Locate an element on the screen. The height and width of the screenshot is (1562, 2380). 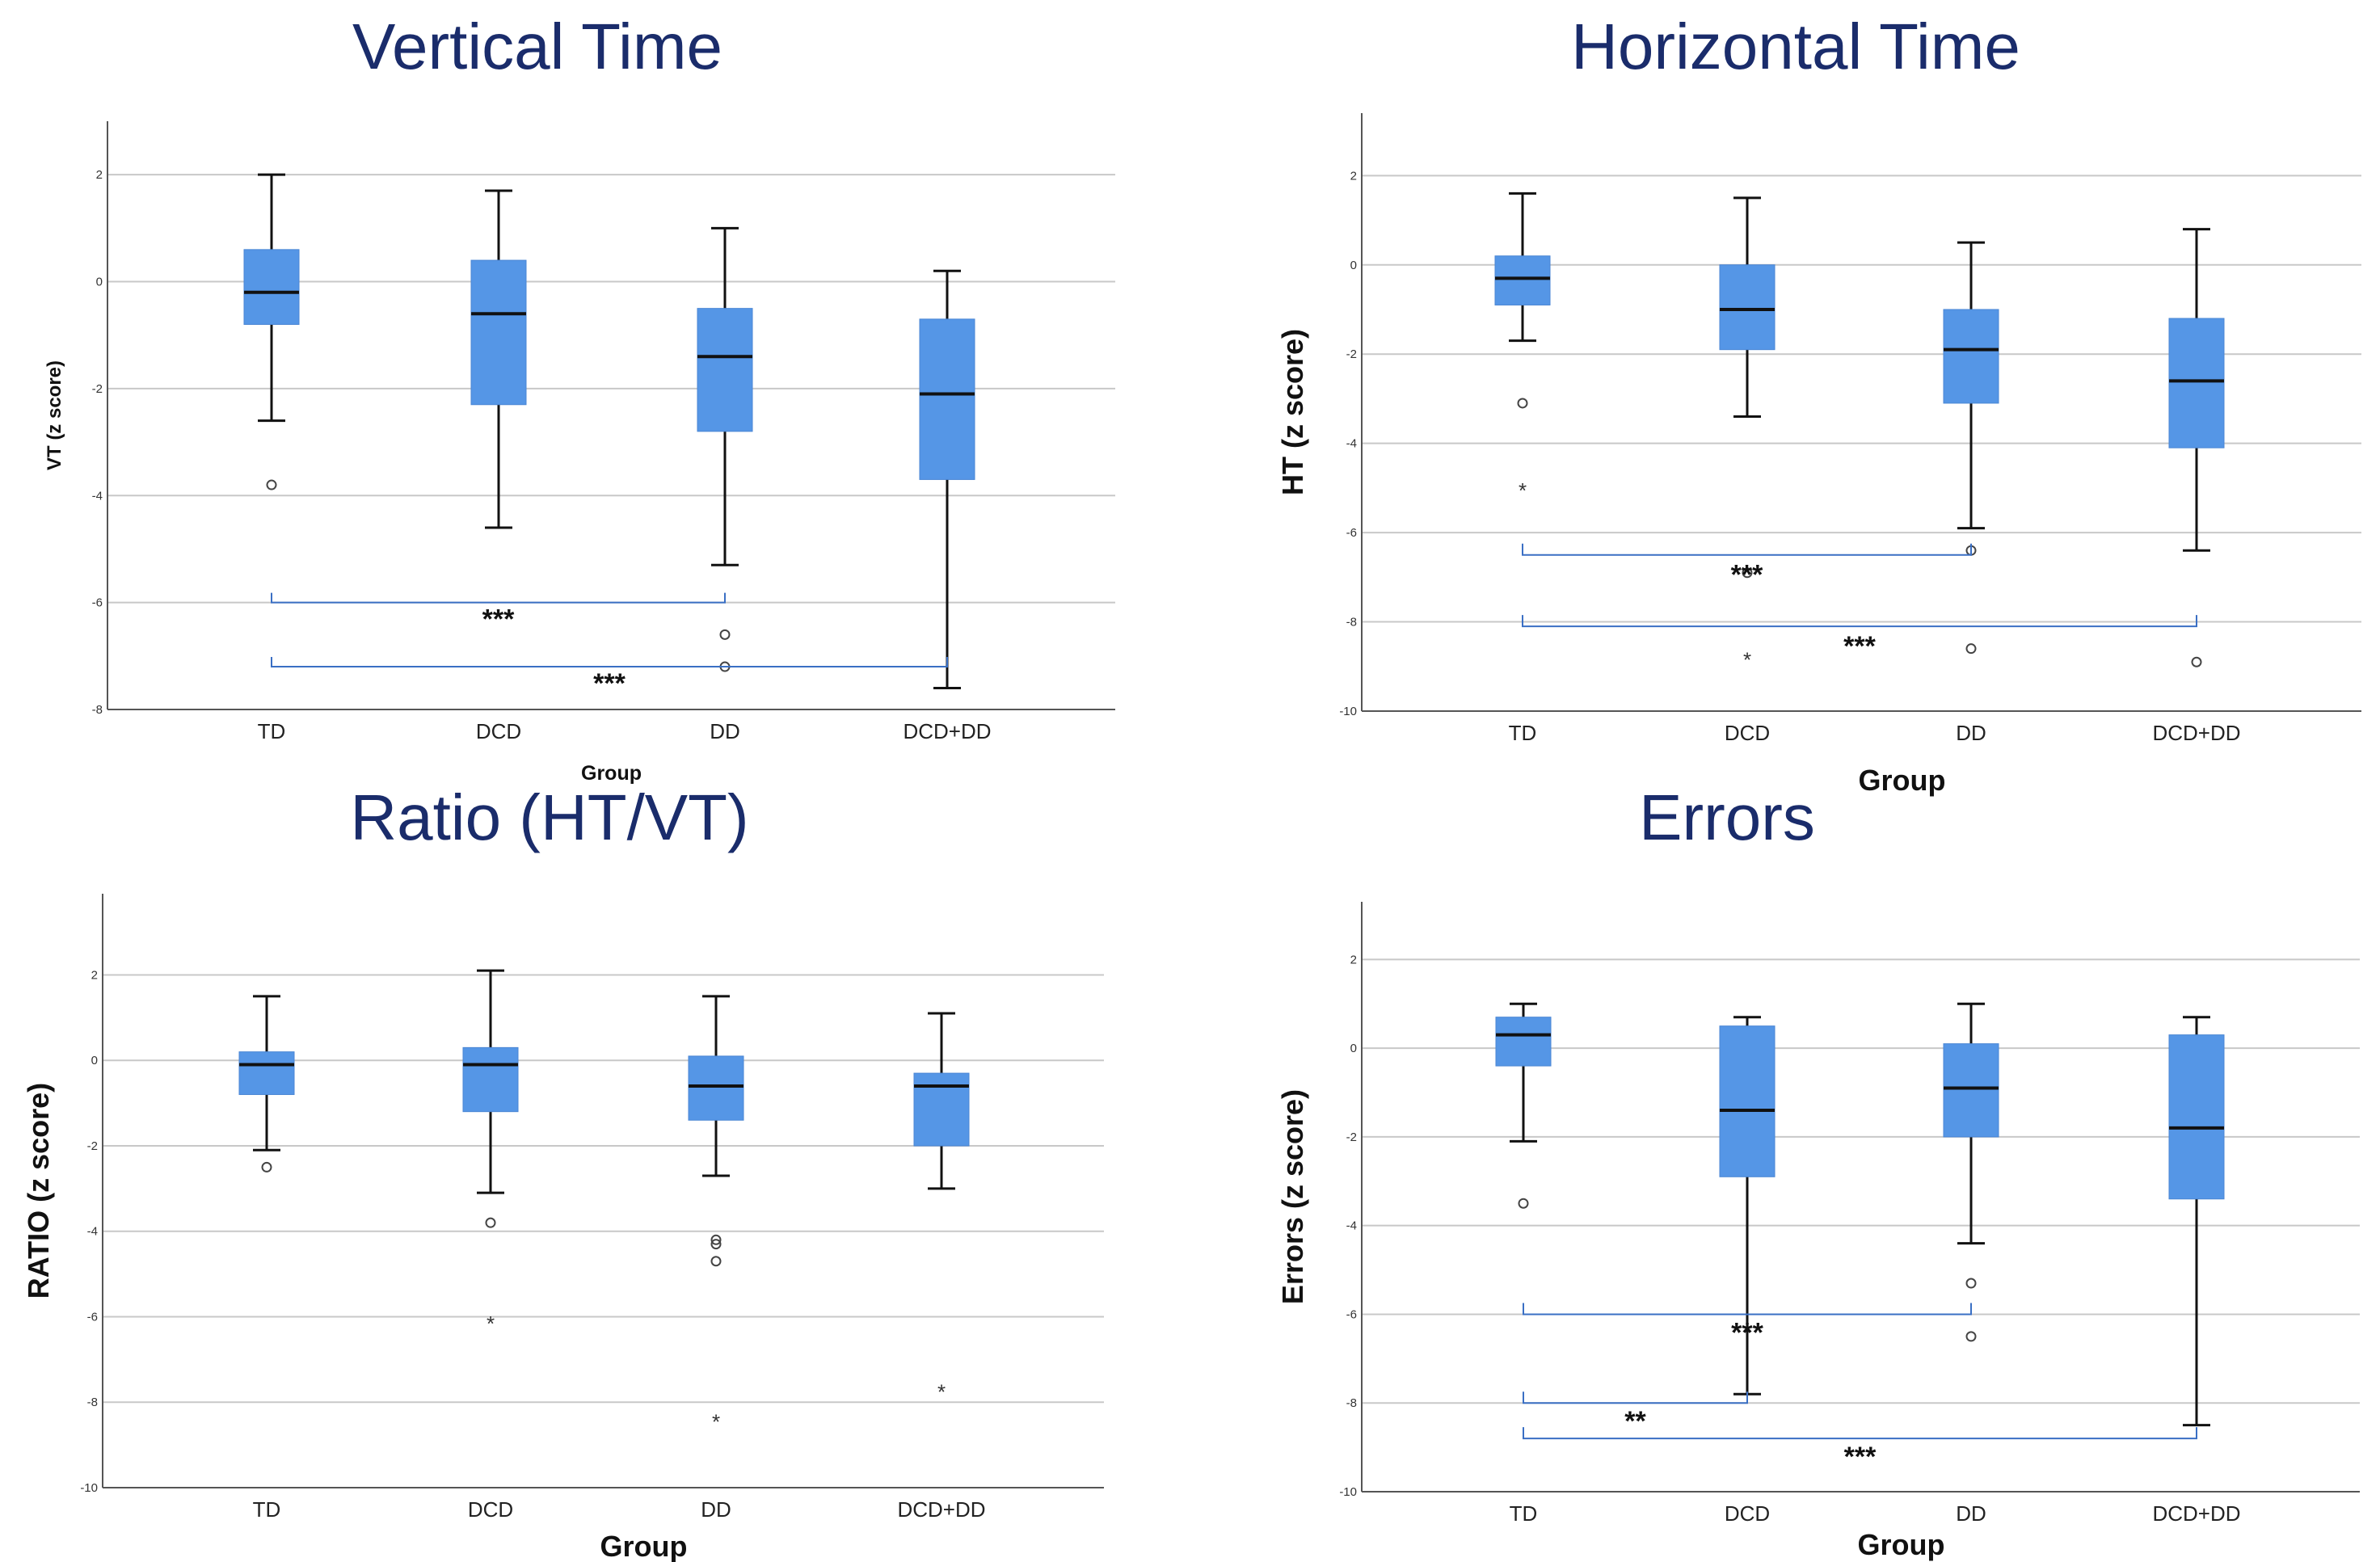
box-td: * is located at coordinates (1522, 348).